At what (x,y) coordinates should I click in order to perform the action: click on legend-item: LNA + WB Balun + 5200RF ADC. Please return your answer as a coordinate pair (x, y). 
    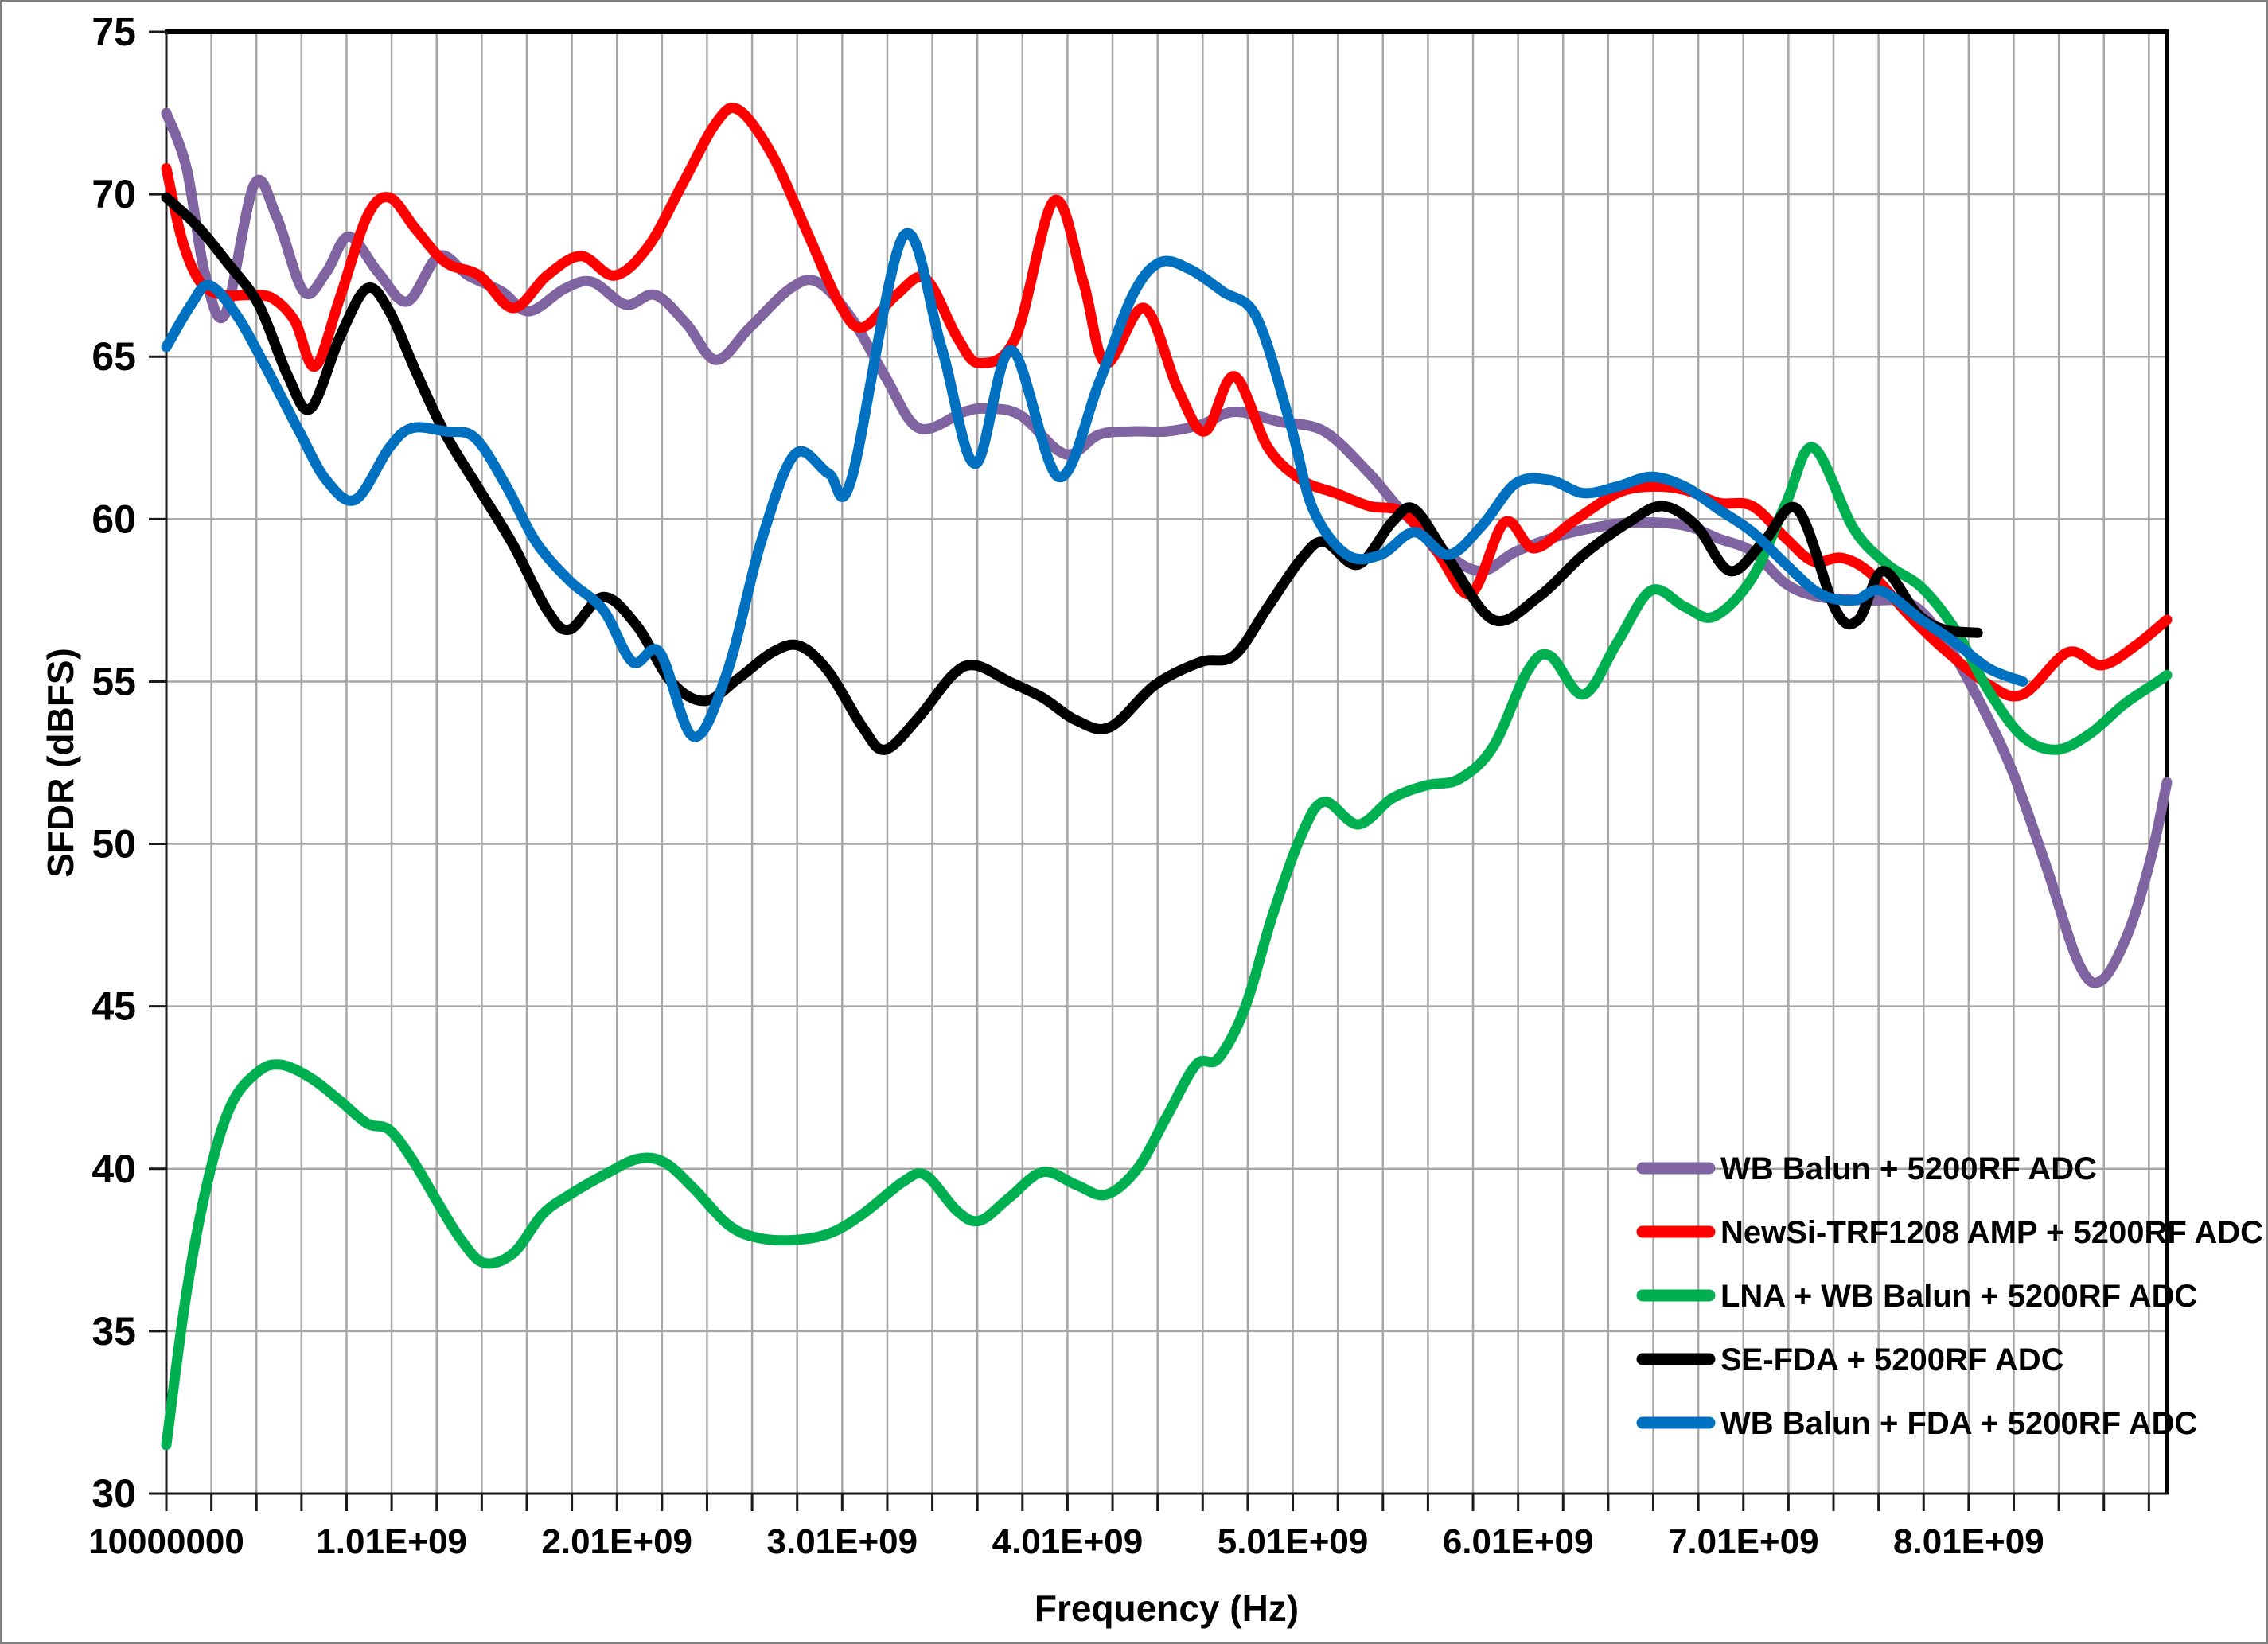
    Looking at the image, I should click on (1916, 1297).